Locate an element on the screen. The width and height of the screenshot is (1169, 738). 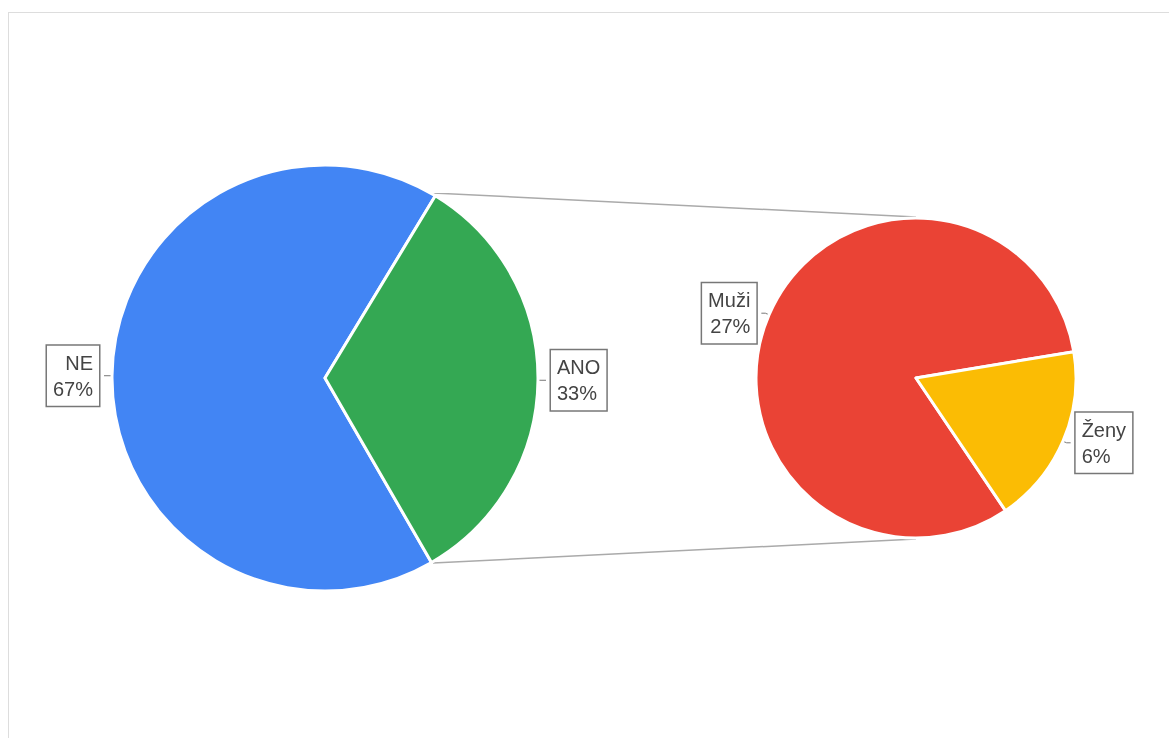
slice-label: ANO is located at coordinates (578, 367).